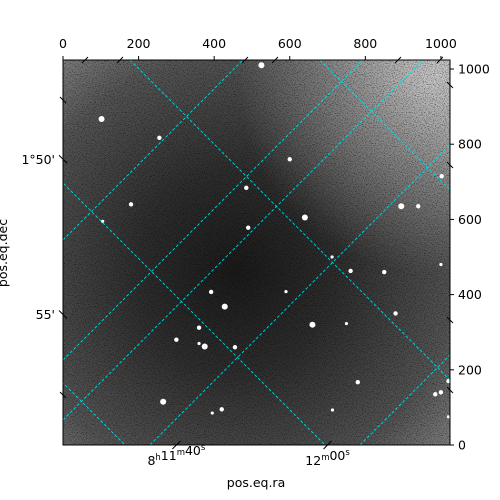  What do you see at coordinates (470, 369) in the screenshot?
I see `y-tick-label: 200` at bounding box center [470, 369].